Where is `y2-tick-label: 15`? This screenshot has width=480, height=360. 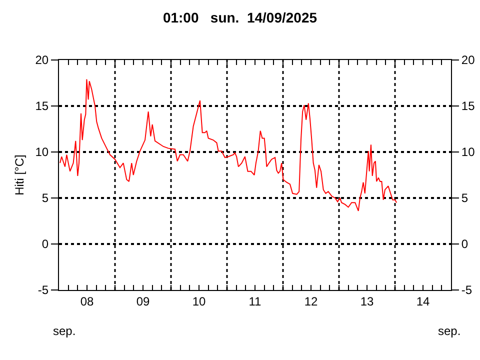
y2-tick-label: 15 is located at coordinates (468, 106).